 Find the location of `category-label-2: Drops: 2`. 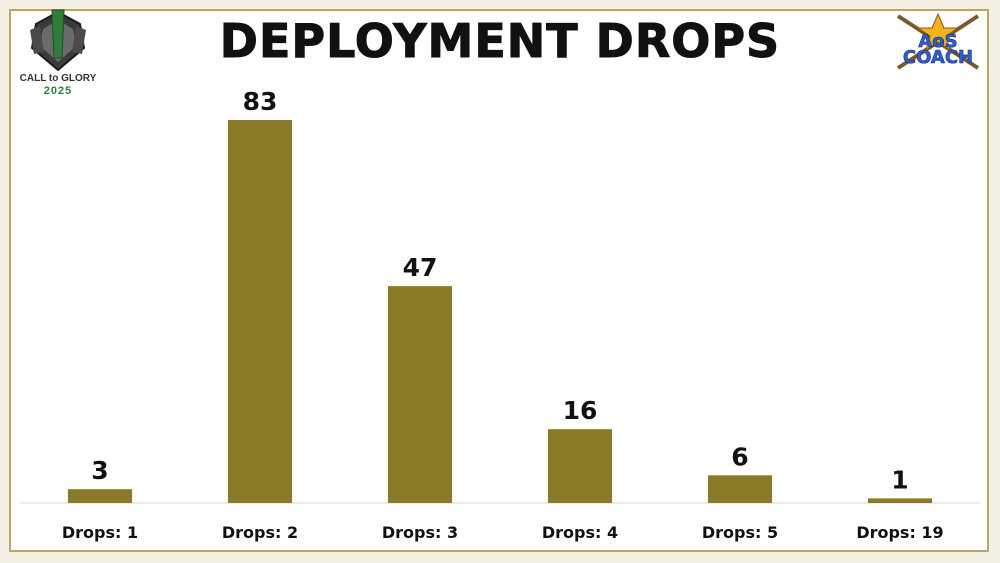

category-label-2: Drops: 2 is located at coordinates (260, 532).